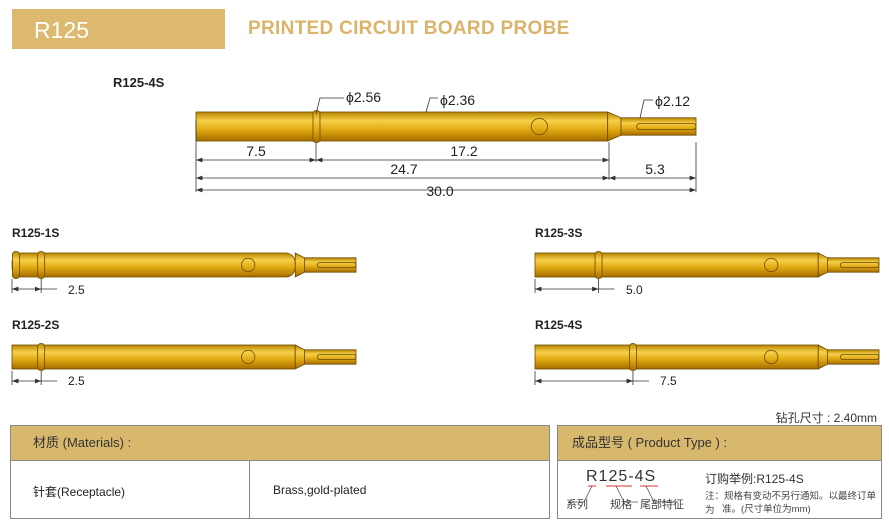 This screenshot has height=521, width=889. Describe the element at coordinates (766, 509) in the screenshot. I see `note-line-2: 准。(尺寸单位为mm)` at that location.